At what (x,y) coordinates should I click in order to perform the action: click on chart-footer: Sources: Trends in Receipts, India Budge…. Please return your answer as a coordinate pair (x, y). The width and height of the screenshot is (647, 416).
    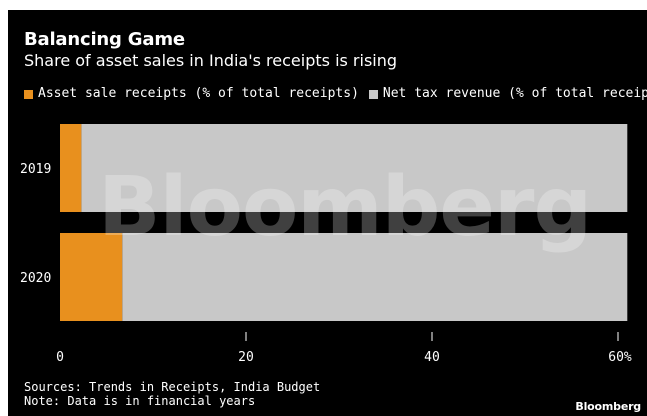
    Looking at the image, I should click on (172, 394).